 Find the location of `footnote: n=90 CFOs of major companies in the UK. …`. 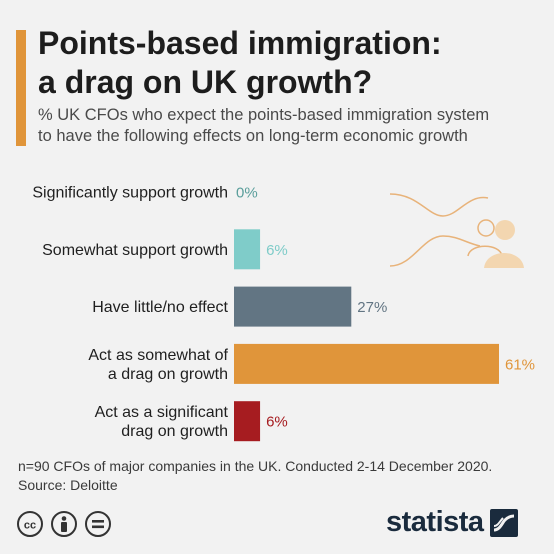

footnote: n=90 CFOs of major companies in the UK. … is located at coordinates (283, 476).